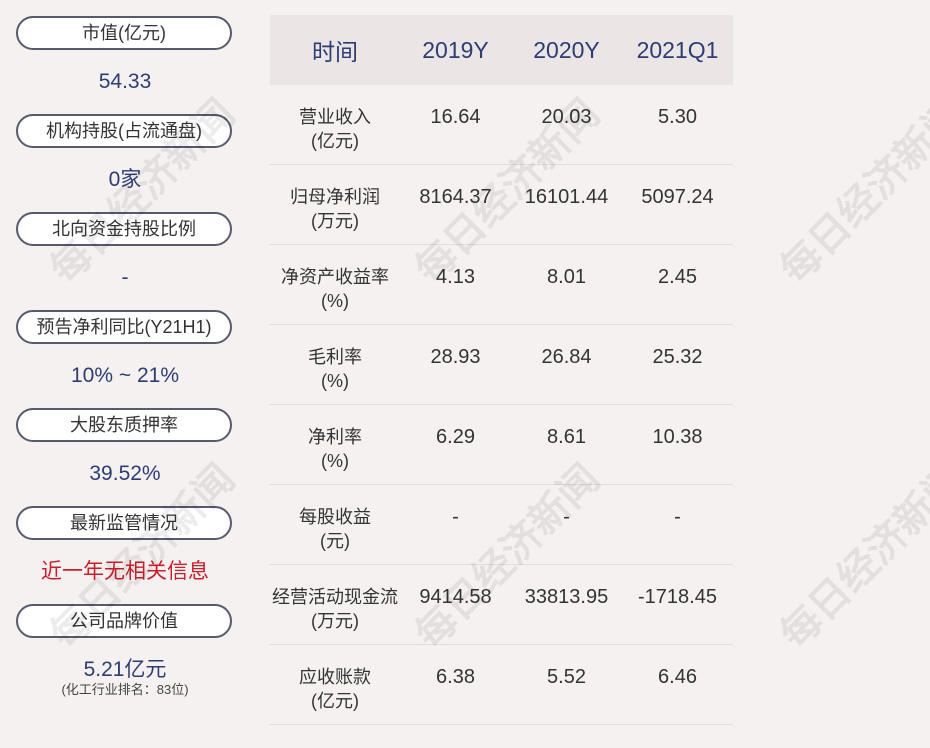 The image size is (930, 748). I want to click on cell-value: 33813.95, so click(566, 597).